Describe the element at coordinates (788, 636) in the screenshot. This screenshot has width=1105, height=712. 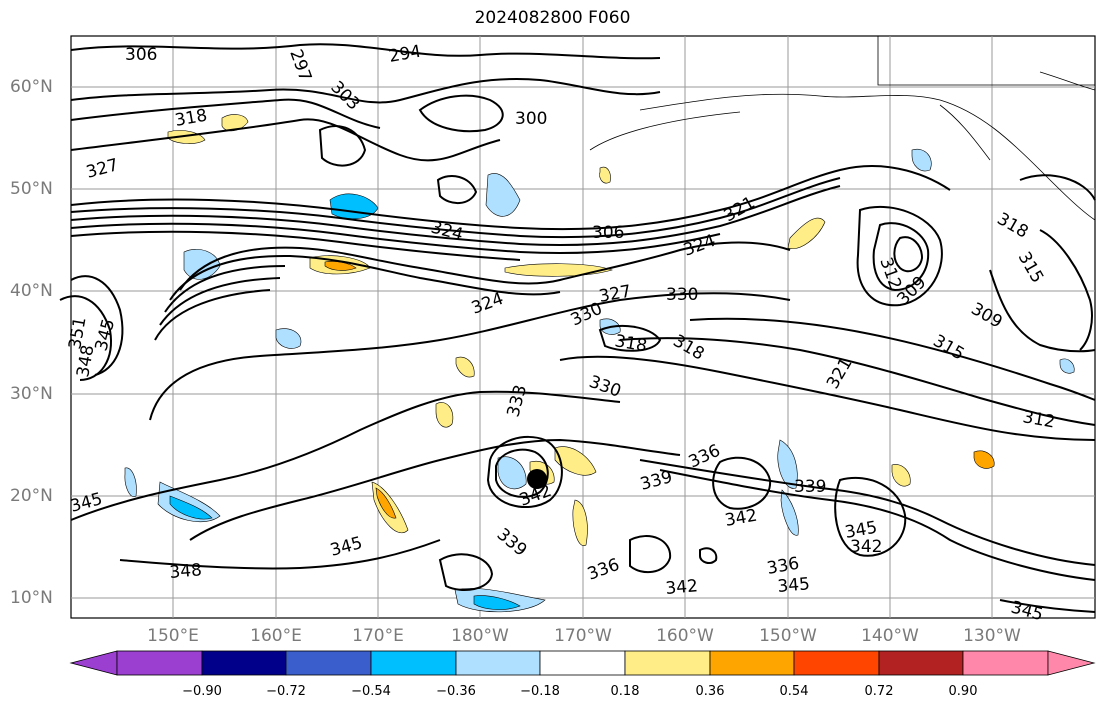
I see `lon-label: 150°W` at that location.